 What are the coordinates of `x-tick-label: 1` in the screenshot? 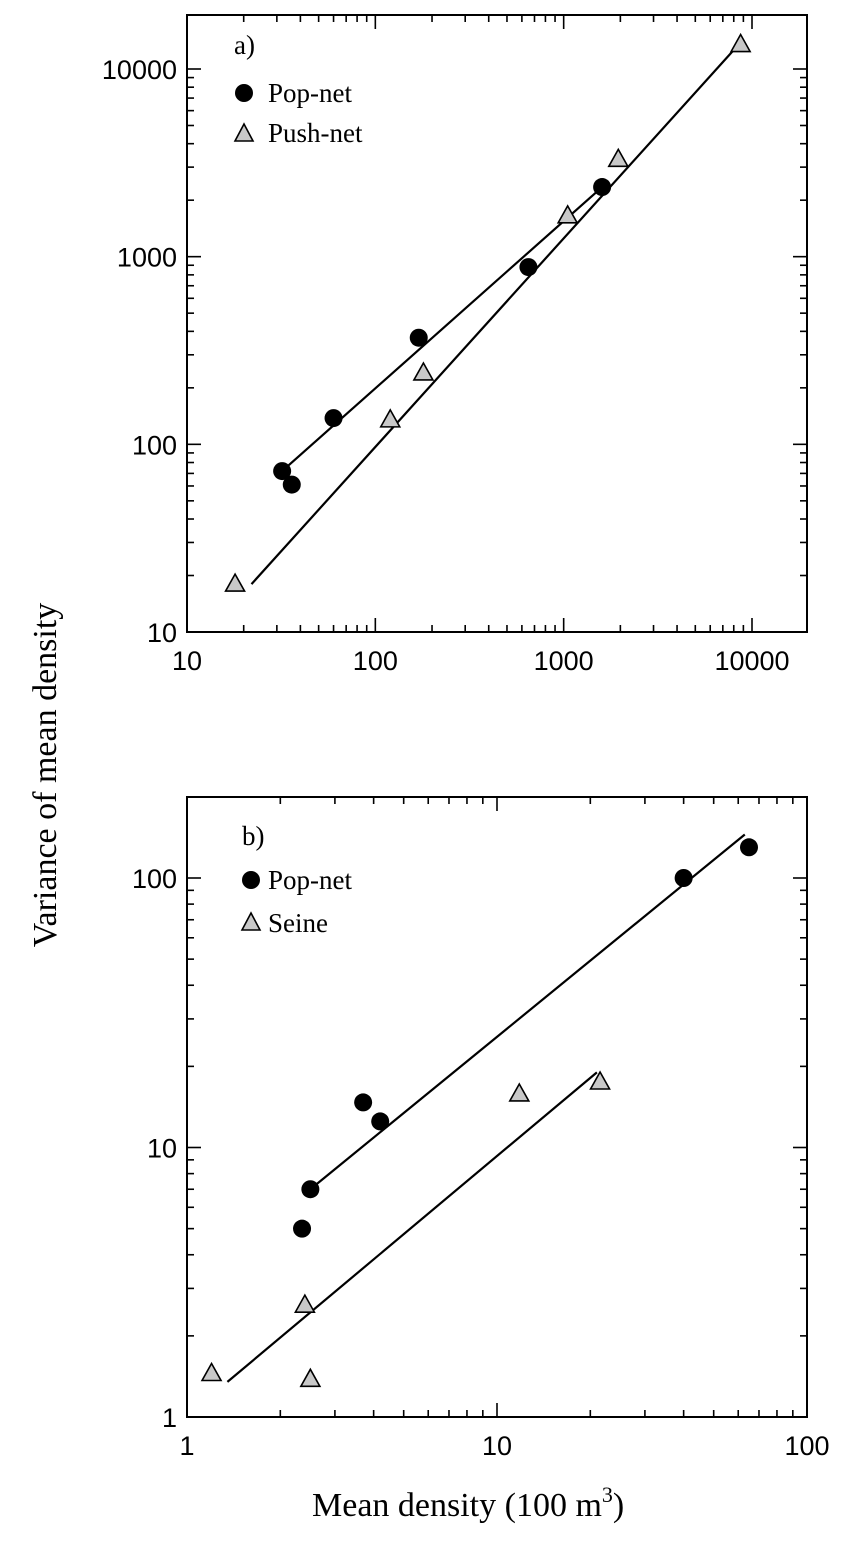 It's located at (186, 1446).